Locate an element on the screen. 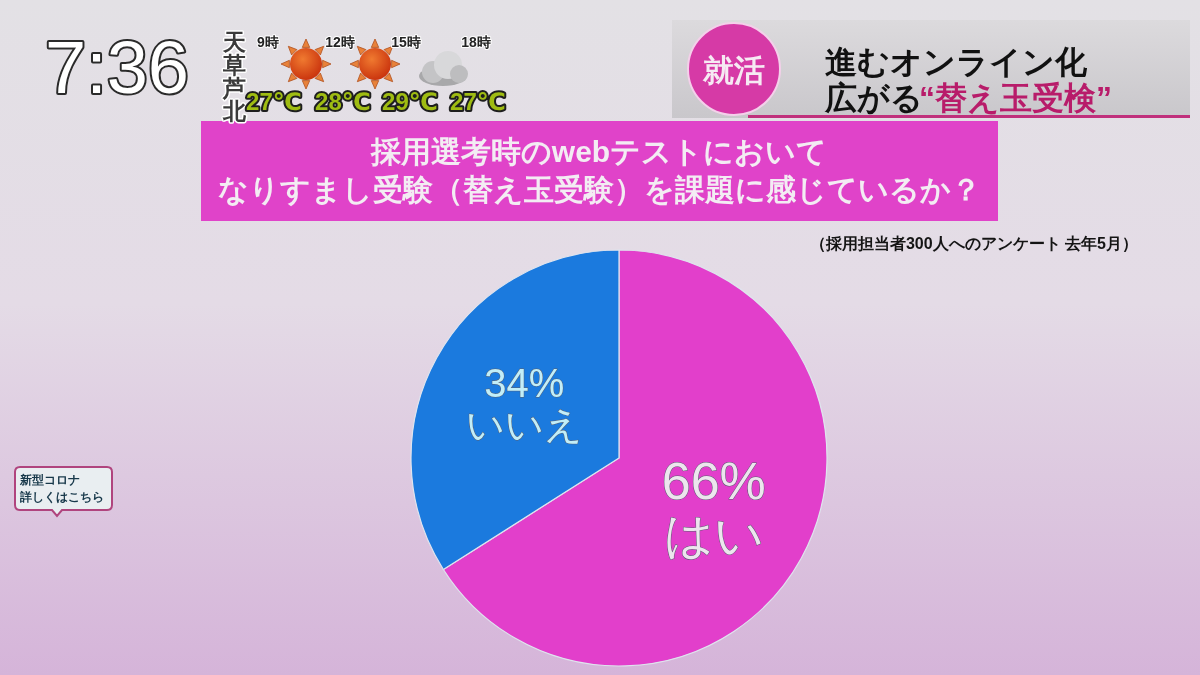  text: 28℃ is located at coordinates (343, 101).